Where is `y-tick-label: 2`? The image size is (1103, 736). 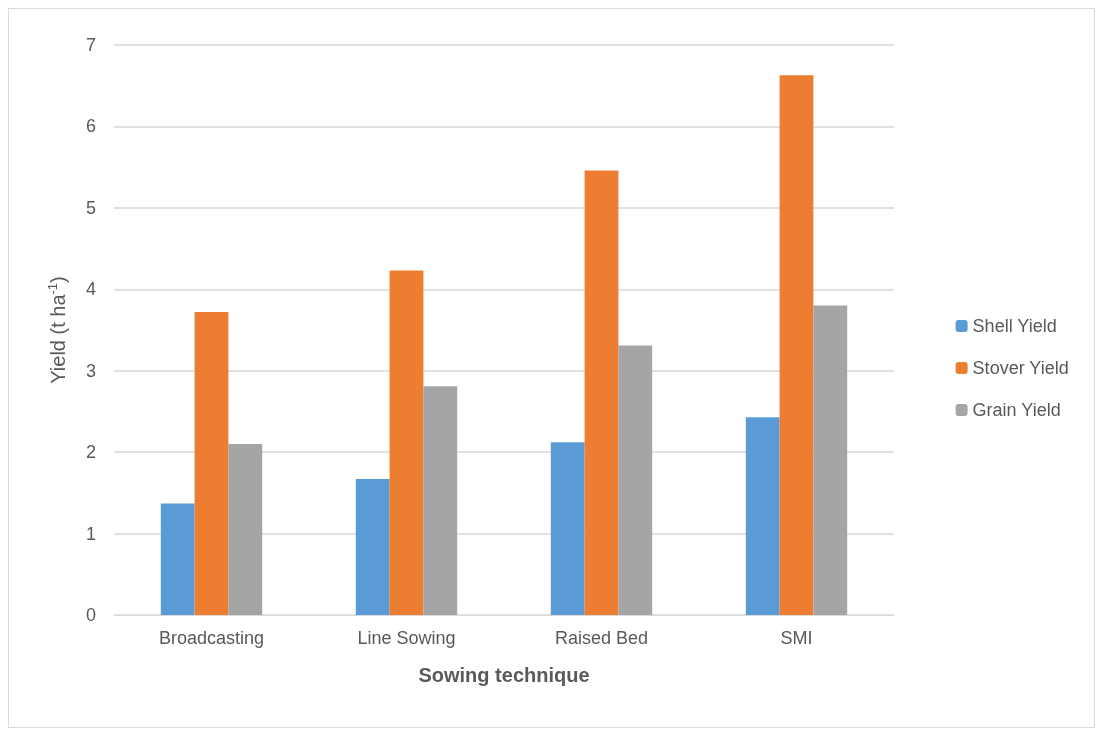
y-tick-label: 2 is located at coordinates (90, 452).